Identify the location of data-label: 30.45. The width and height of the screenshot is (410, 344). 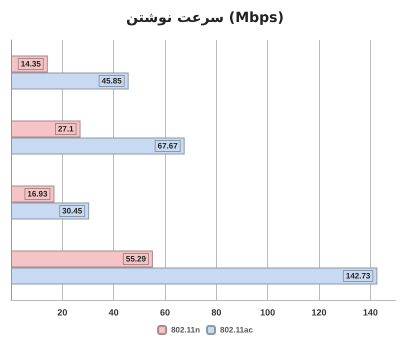
(72, 211).